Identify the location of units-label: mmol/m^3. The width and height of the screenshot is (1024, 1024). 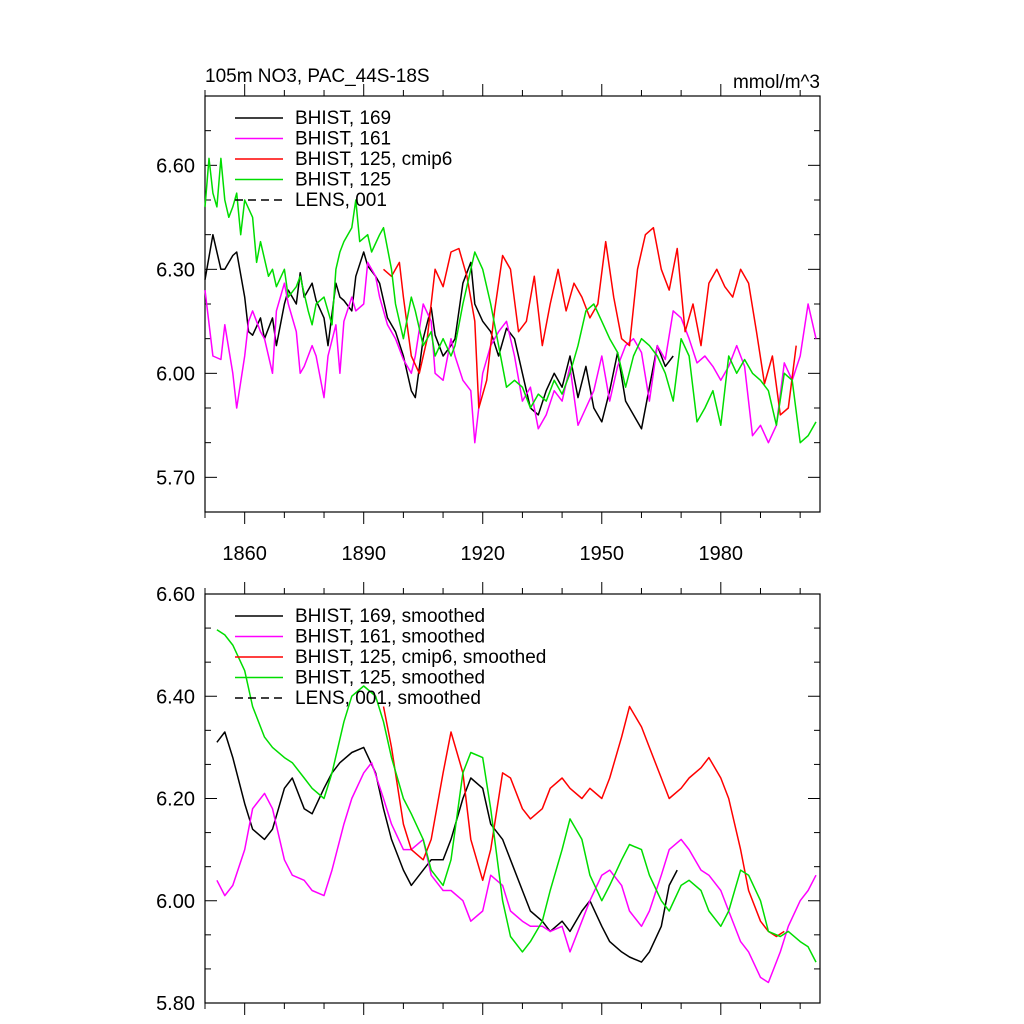
(776, 82).